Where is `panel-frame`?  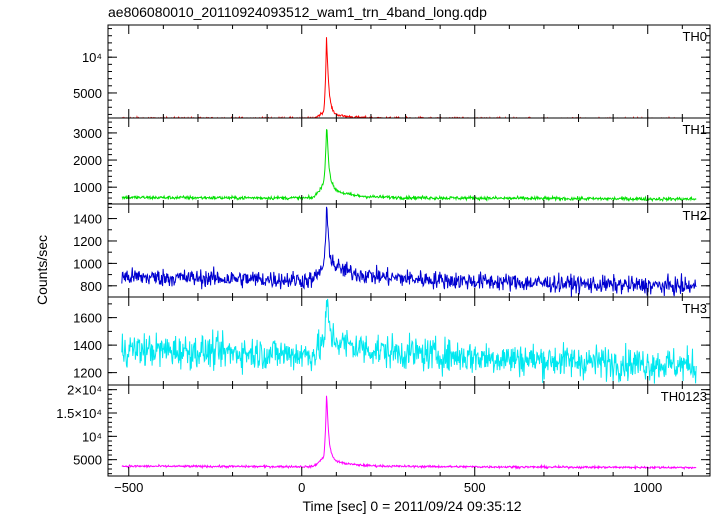
panel-frame is located at coordinates (409, 161).